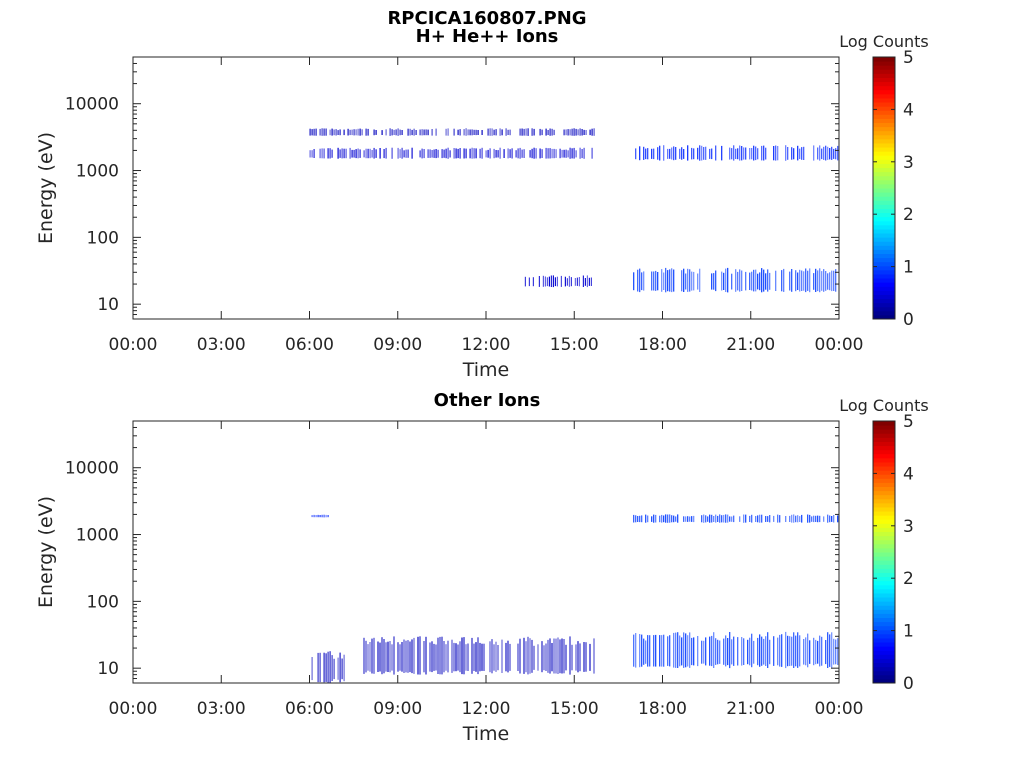 The width and height of the screenshot is (1024, 768). Describe the element at coordinates (884, 181) in the screenshot. I see `colorbar: Log Counts 0 1 2 3 4 5` at that location.